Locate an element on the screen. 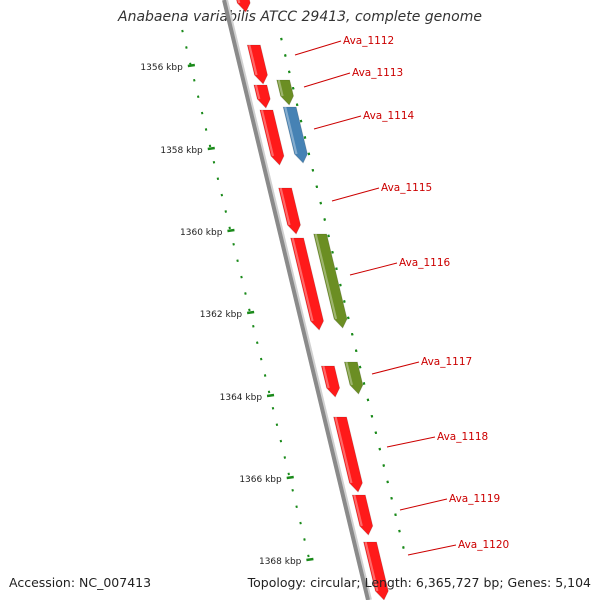 This screenshot has width=600, height=600. scale-tick-label: 1360 kbp is located at coordinates (201, 233).